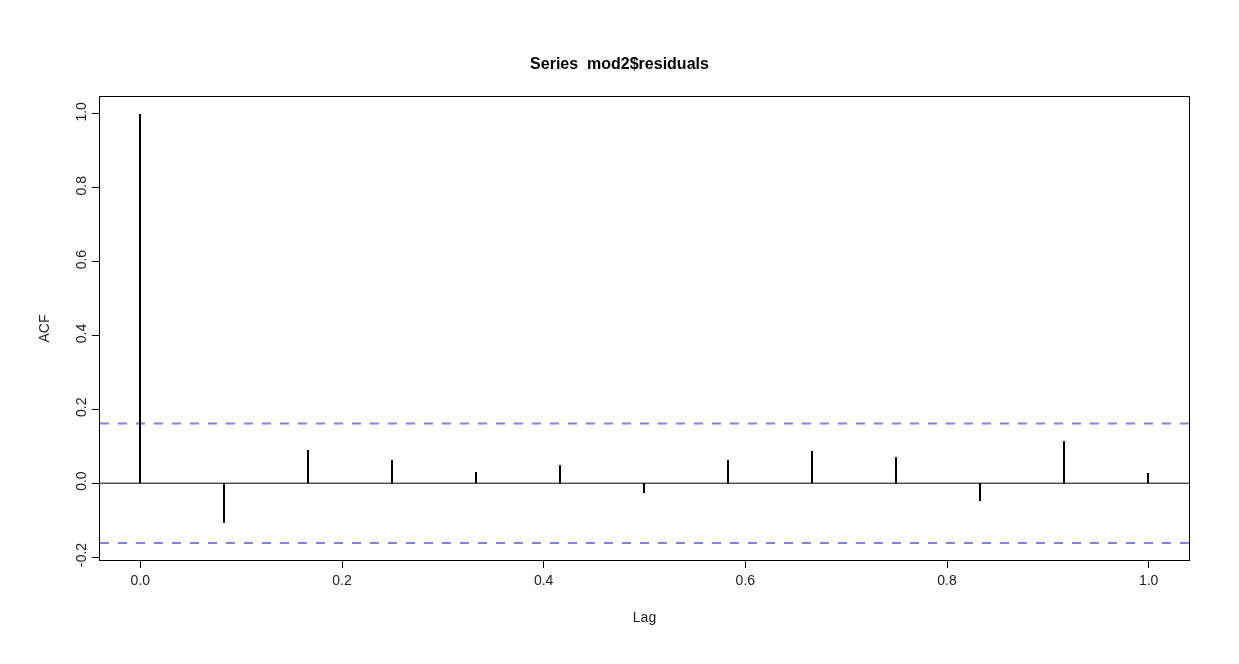 The height and width of the screenshot is (664, 1239). What do you see at coordinates (140, 579) in the screenshot?
I see `x-tick-label: 0.0` at bounding box center [140, 579].